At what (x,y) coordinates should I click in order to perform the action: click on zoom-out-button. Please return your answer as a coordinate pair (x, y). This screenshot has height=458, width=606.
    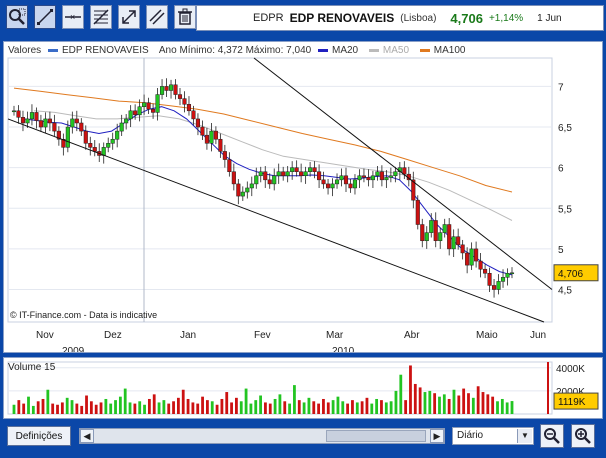
    Looking at the image, I should click on (552, 436).